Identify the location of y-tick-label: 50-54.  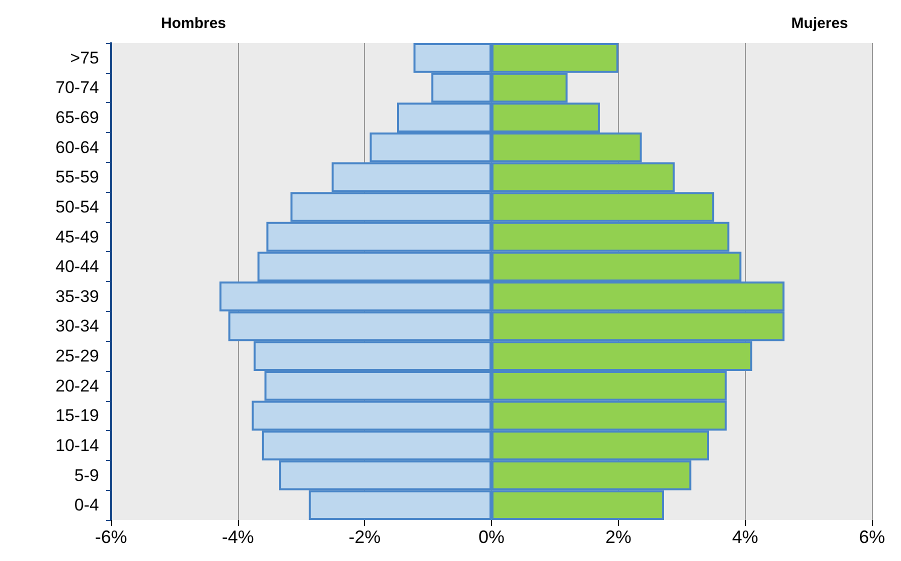
(77, 206).